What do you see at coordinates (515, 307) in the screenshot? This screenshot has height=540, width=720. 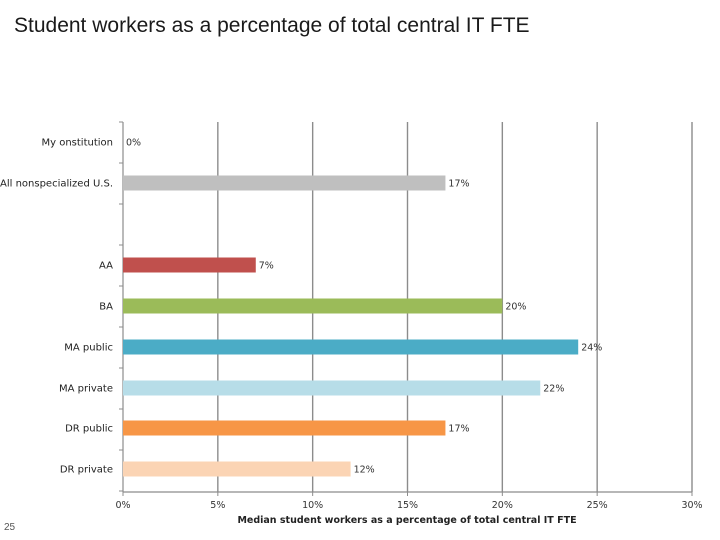 I see `data-label: 20%` at bounding box center [515, 307].